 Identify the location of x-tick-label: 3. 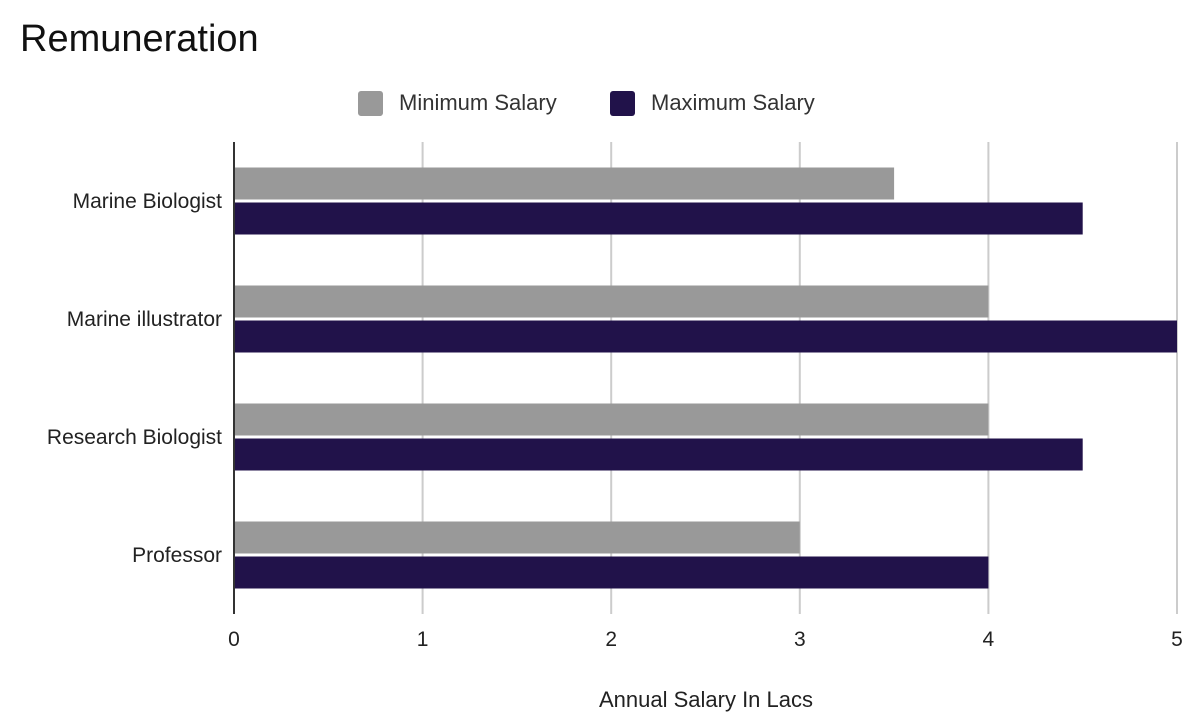
(800, 639).